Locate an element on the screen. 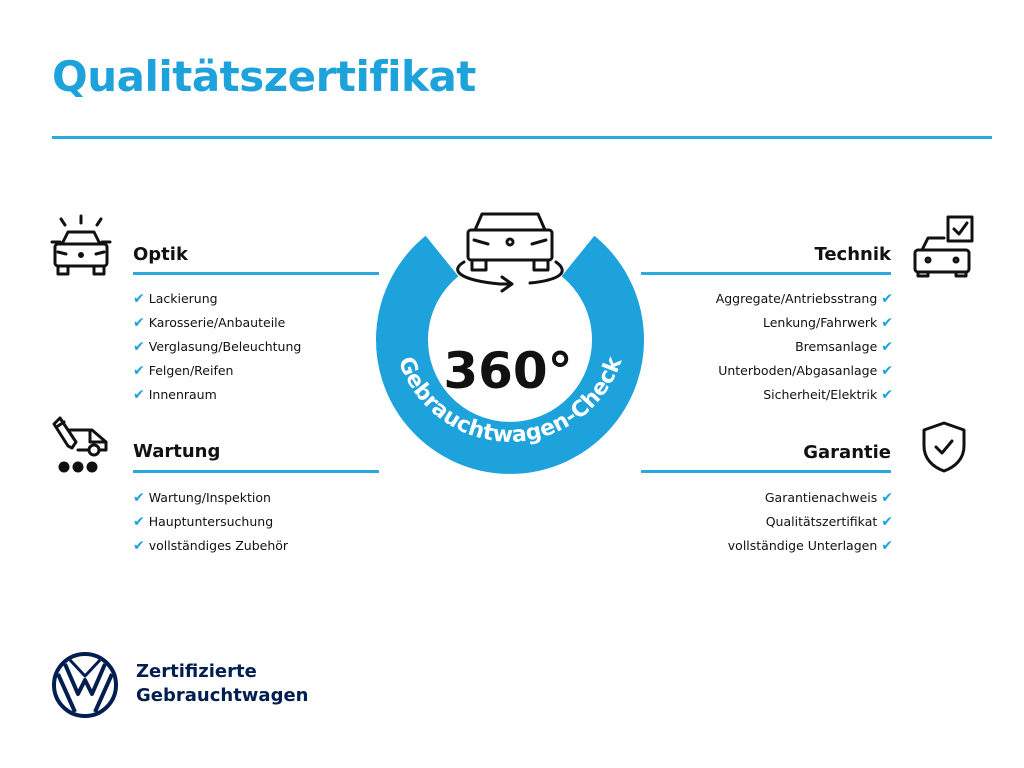  car-rotate-icon is located at coordinates (510, 252).